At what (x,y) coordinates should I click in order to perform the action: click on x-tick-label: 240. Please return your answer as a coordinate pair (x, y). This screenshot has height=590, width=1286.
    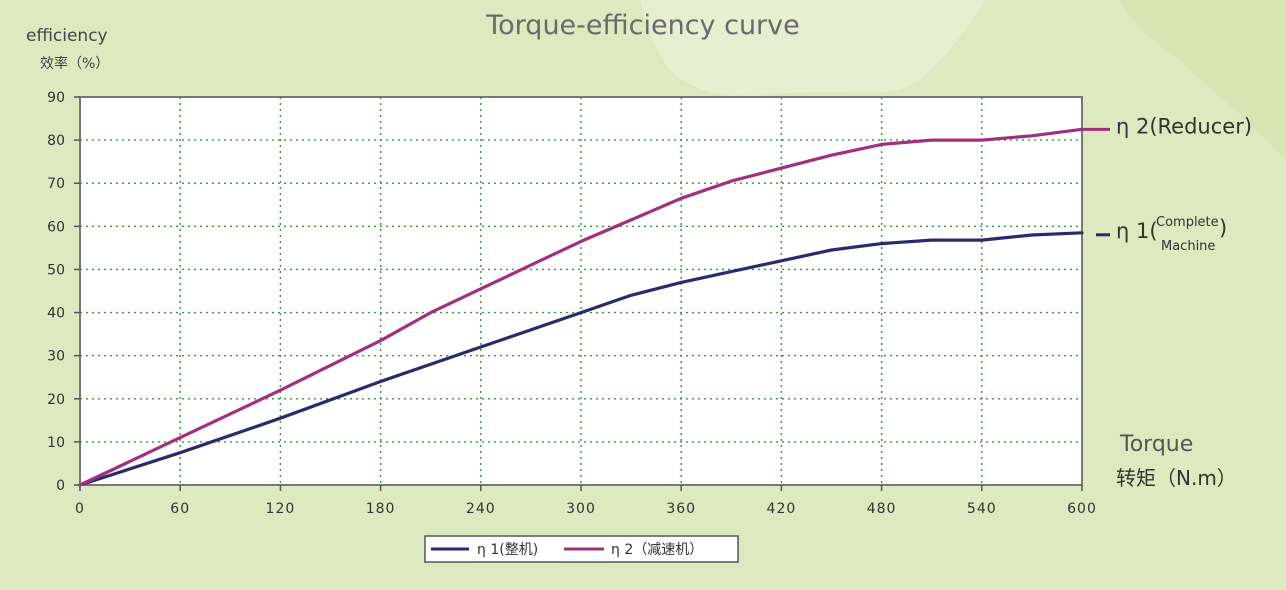
    Looking at the image, I should click on (481, 509).